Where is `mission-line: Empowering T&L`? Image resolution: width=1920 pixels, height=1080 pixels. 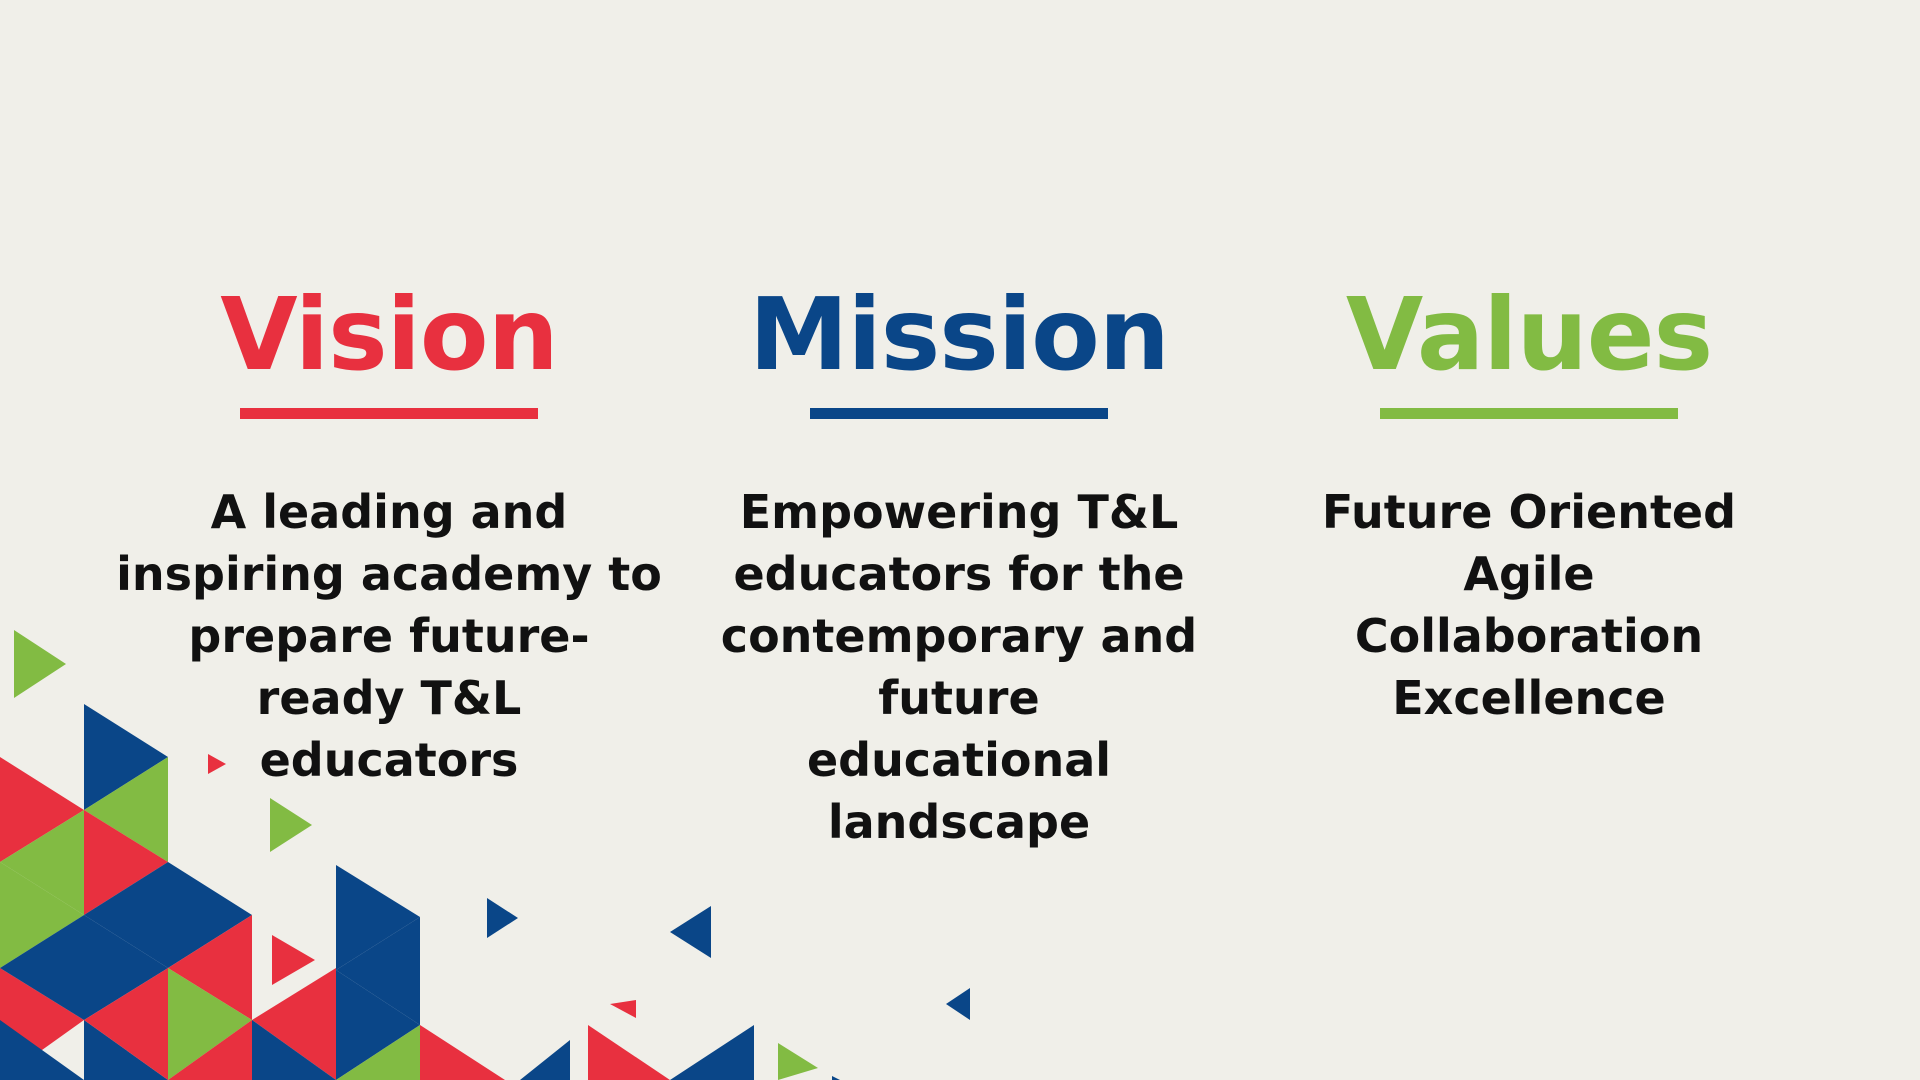 mission-line: Empowering T&L is located at coordinates (959, 512).